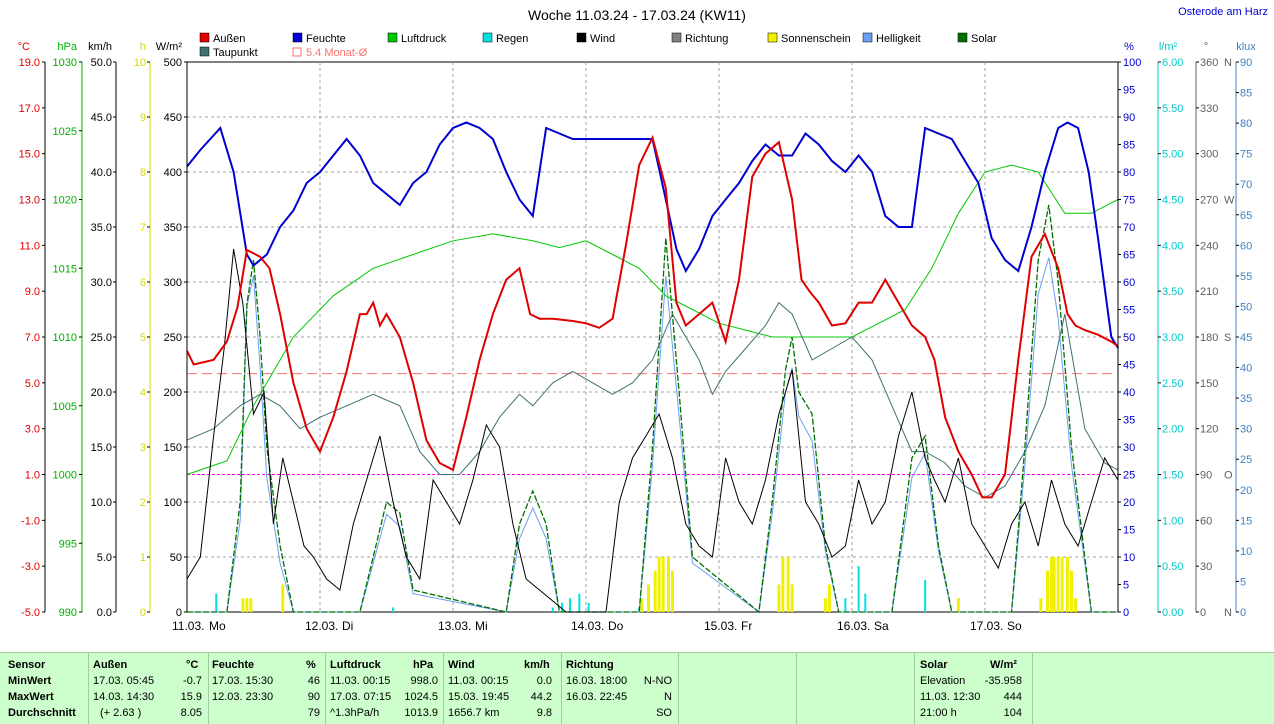 The width and height of the screenshot is (1274, 724). I want to click on axis-tick-label: 10, so click(140, 63).